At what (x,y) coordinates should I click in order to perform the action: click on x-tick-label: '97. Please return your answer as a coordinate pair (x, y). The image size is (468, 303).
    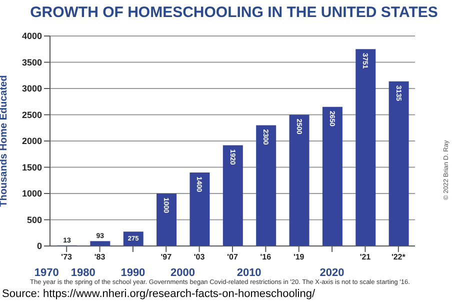
    Looking at the image, I should click on (166, 257).